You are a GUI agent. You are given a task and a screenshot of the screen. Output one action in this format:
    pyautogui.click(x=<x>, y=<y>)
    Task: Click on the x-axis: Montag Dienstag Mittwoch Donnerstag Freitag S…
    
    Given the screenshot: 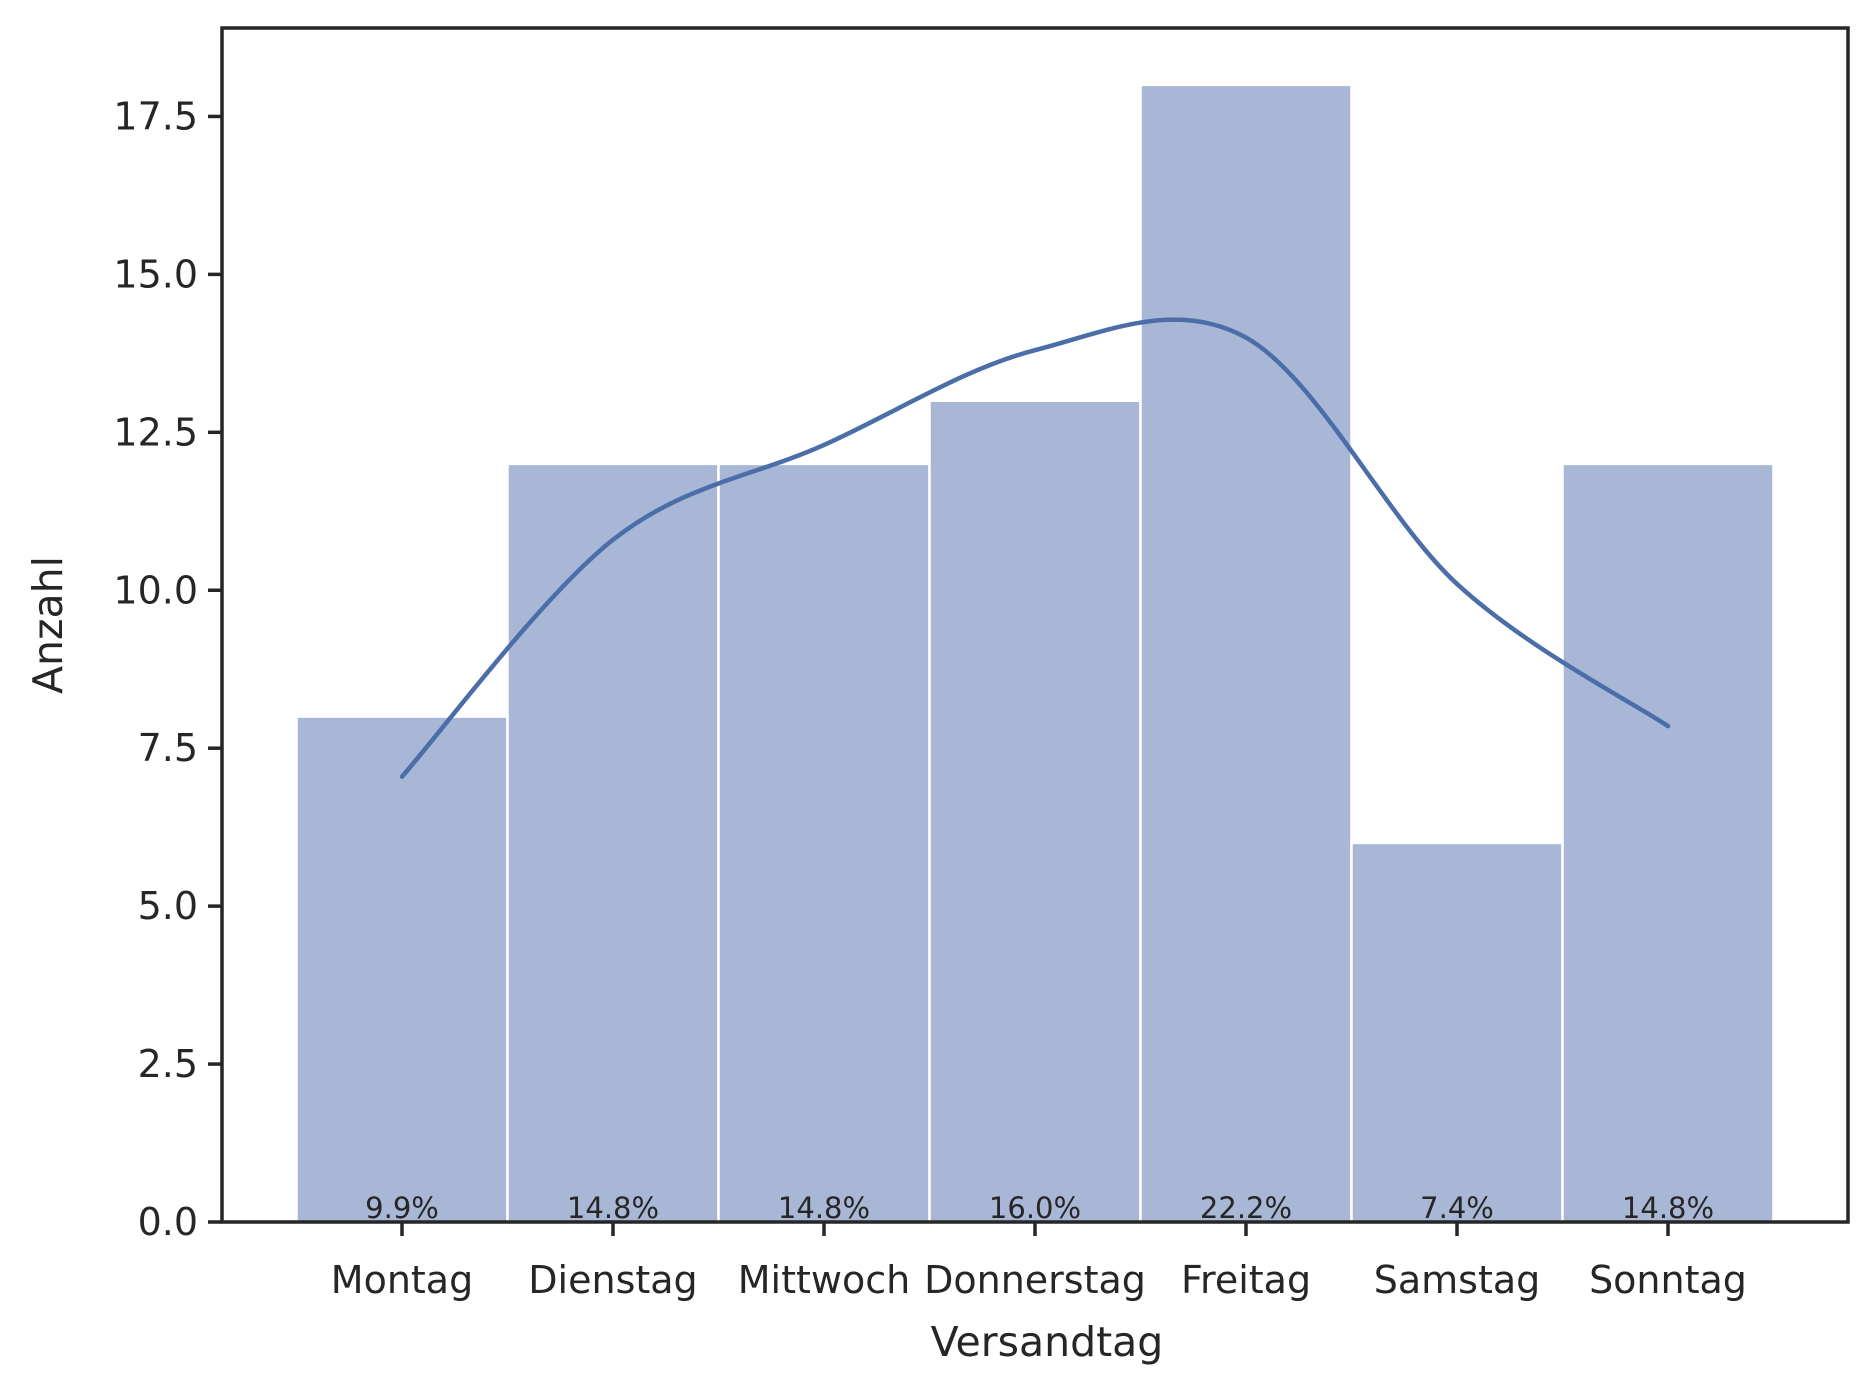 What is the action you would take?
    pyautogui.click(x=1039, y=1262)
    